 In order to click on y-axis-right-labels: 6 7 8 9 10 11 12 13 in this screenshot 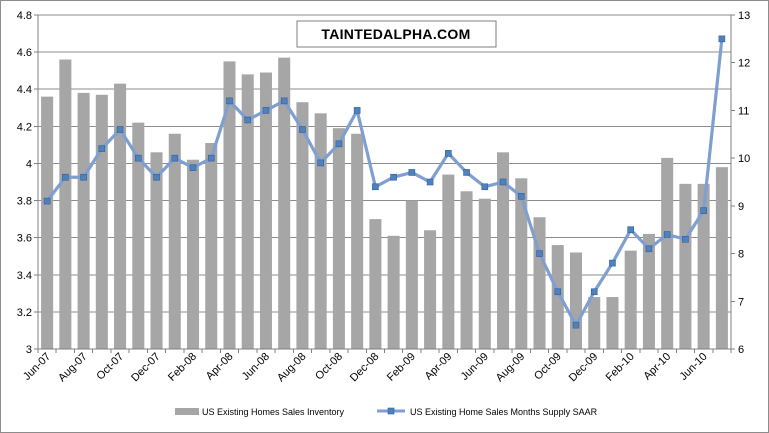, I will do `click(744, 183)`.